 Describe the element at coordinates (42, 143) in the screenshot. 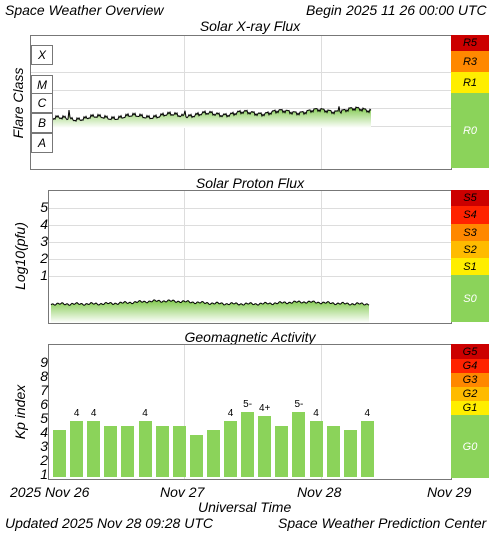

I see `flare-class-a: A` at that location.